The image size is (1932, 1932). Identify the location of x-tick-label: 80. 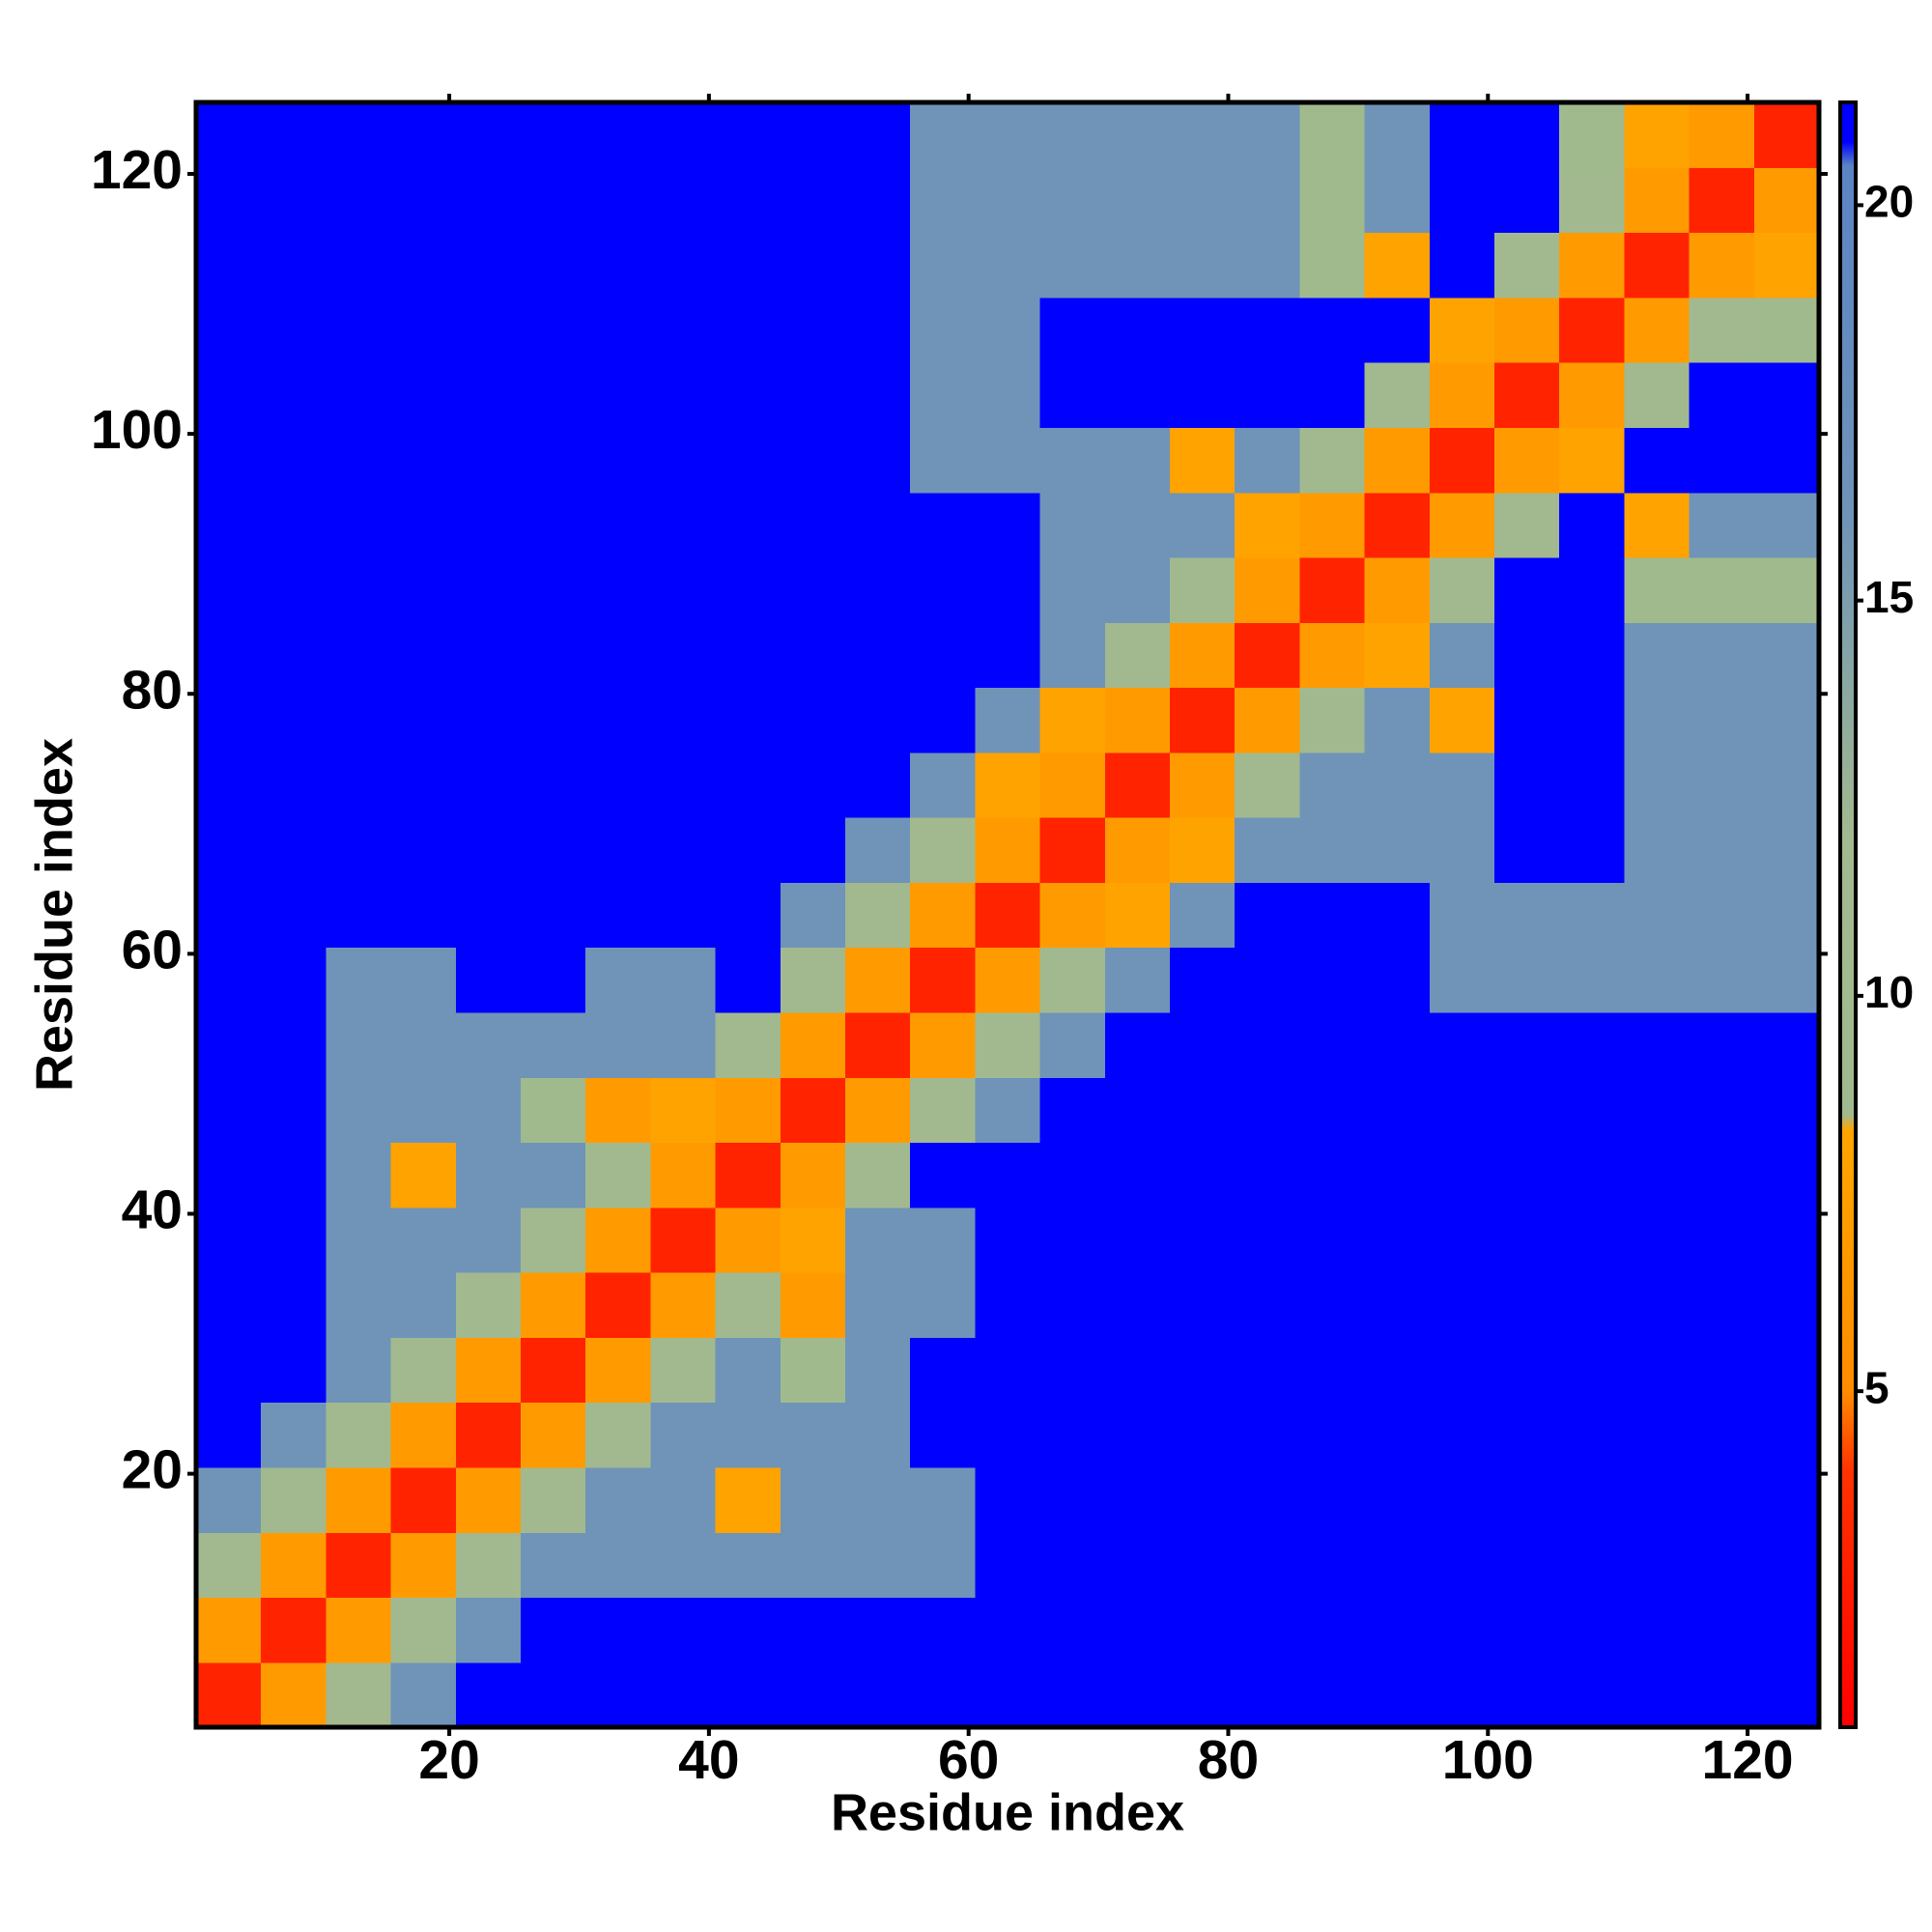
(1228, 1760).